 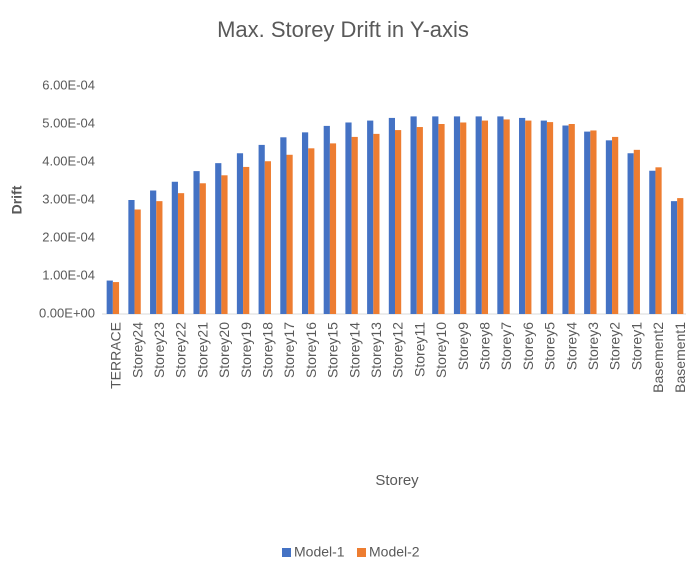 What do you see at coordinates (398, 350) in the screenshot?
I see `x-tick-label: Storey12` at bounding box center [398, 350].